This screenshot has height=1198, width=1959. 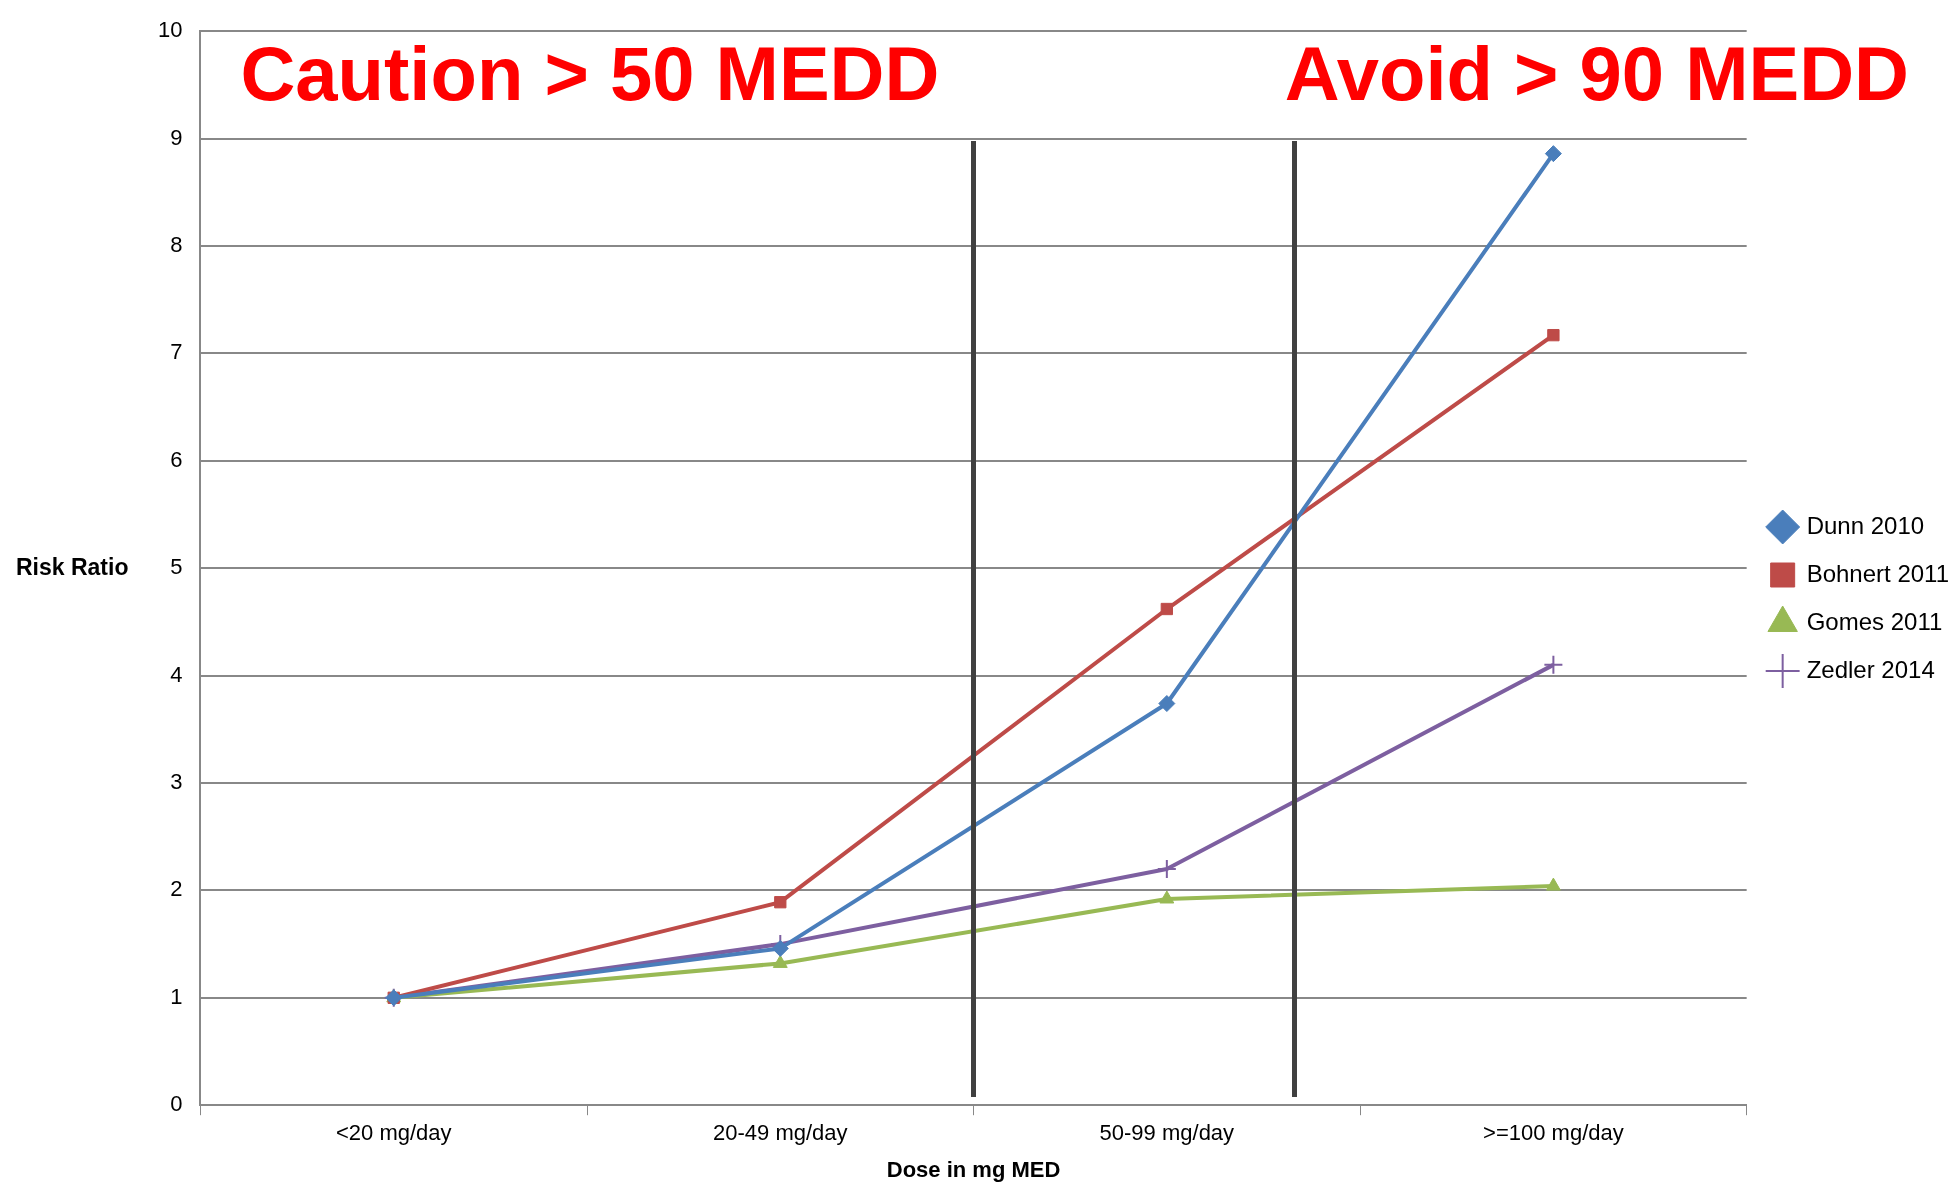 I want to click on x-tick-label: 50-99 mg/day, so click(x=1167, y=1133).